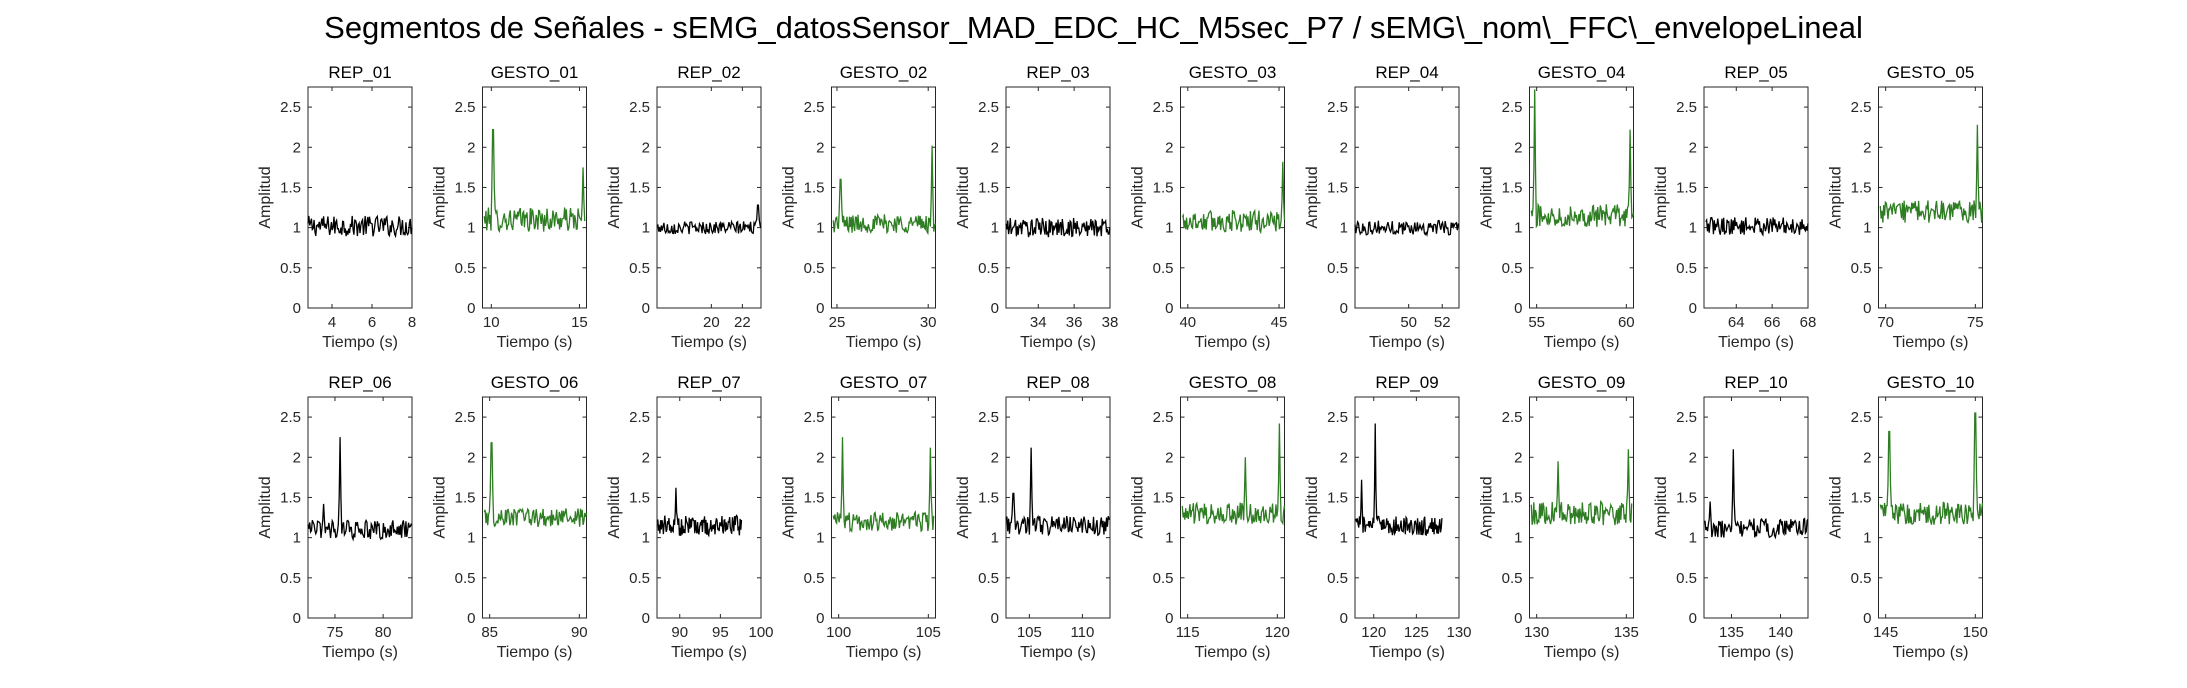  I want to click on x-tick-label: 50, so click(1408, 322).